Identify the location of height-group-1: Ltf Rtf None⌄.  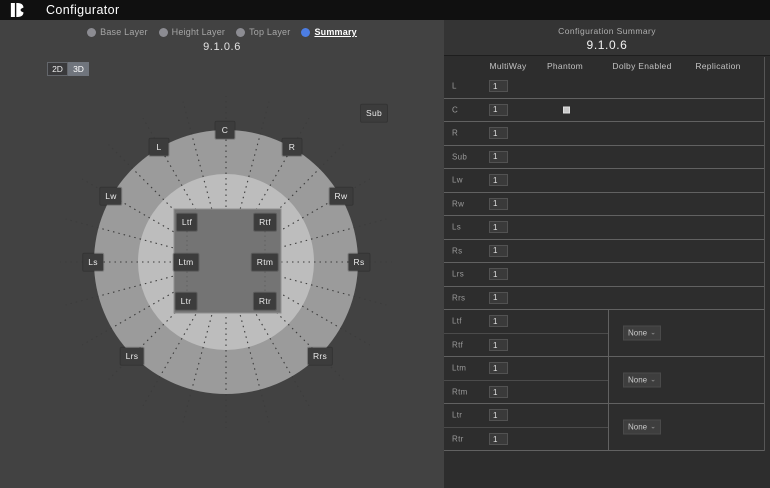
(604, 333).